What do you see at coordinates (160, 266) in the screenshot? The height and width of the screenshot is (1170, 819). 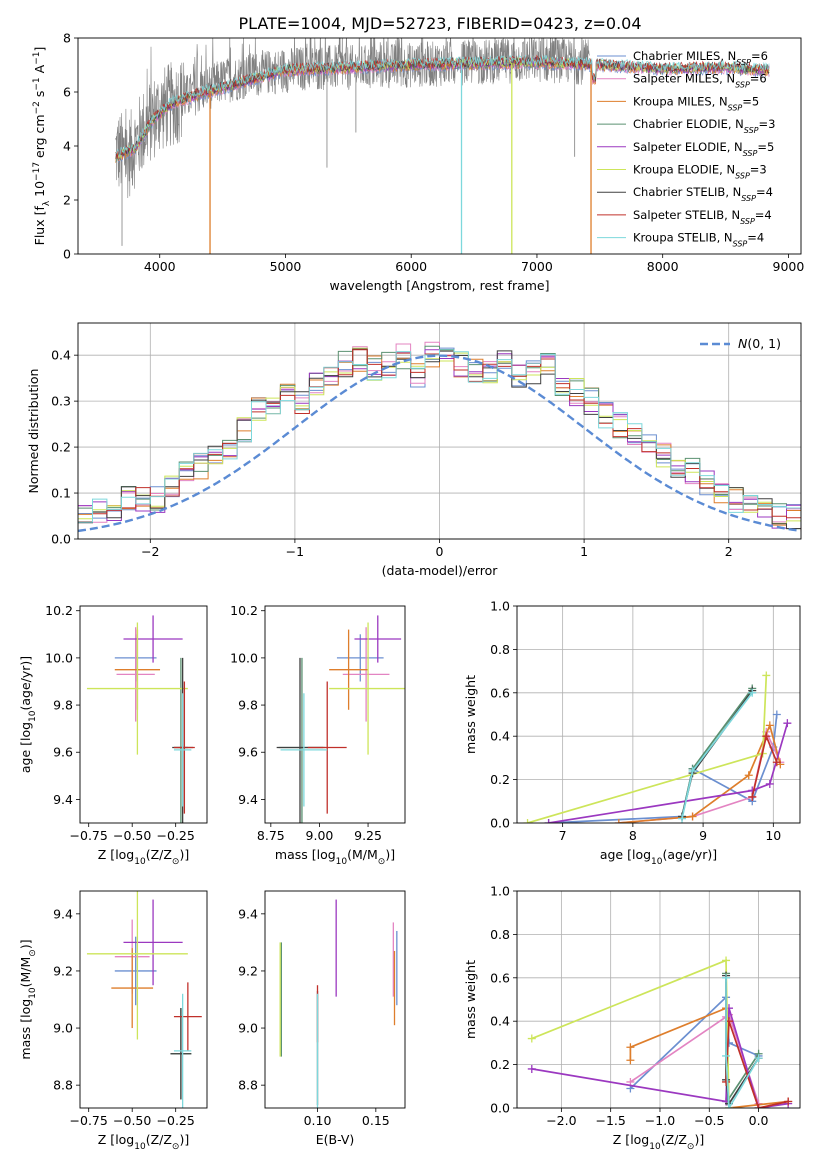 I see `x-tick-label: 4000` at bounding box center [160, 266].